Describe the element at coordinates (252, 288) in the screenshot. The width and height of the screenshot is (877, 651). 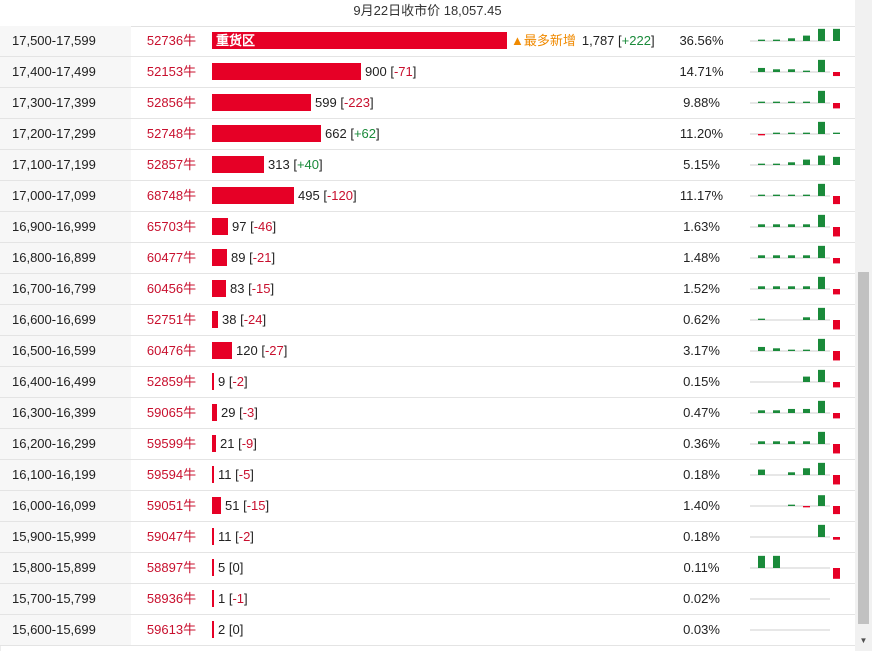
I see `outstanding-value: 83 [-15]` at that location.